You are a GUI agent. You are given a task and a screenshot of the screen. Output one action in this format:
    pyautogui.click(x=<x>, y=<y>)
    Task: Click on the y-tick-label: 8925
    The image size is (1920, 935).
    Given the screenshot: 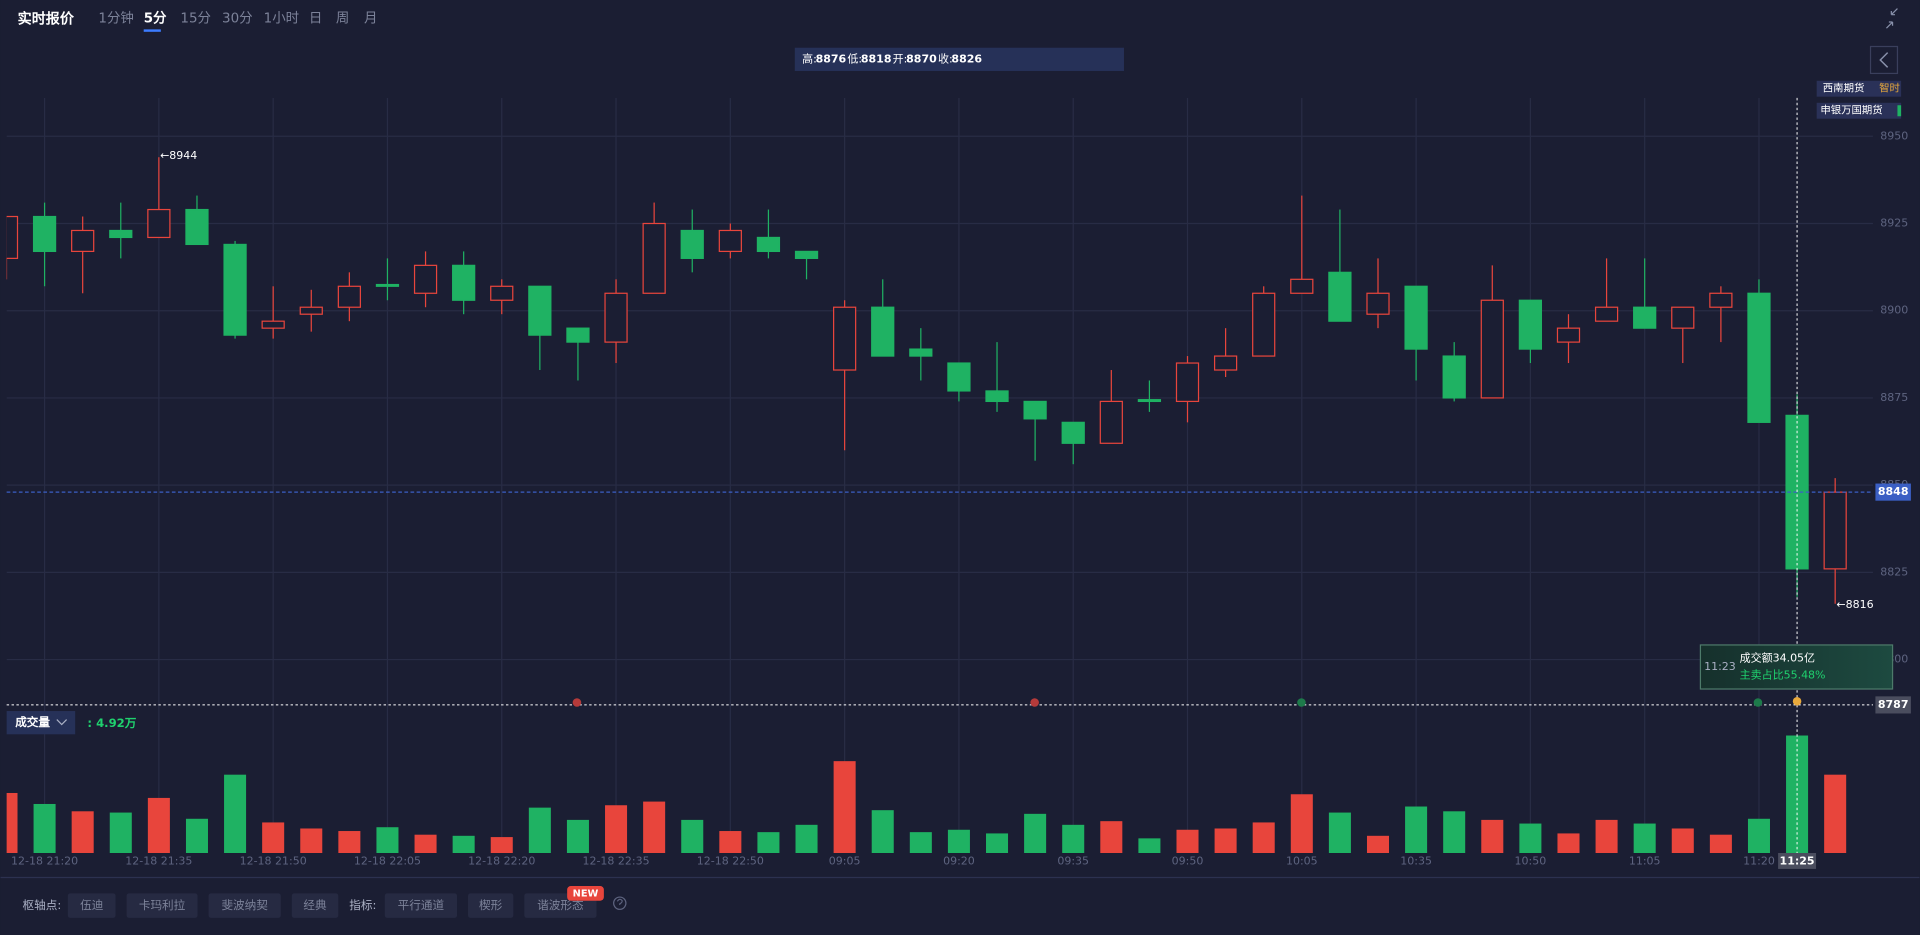 What is the action you would take?
    pyautogui.click(x=1894, y=222)
    